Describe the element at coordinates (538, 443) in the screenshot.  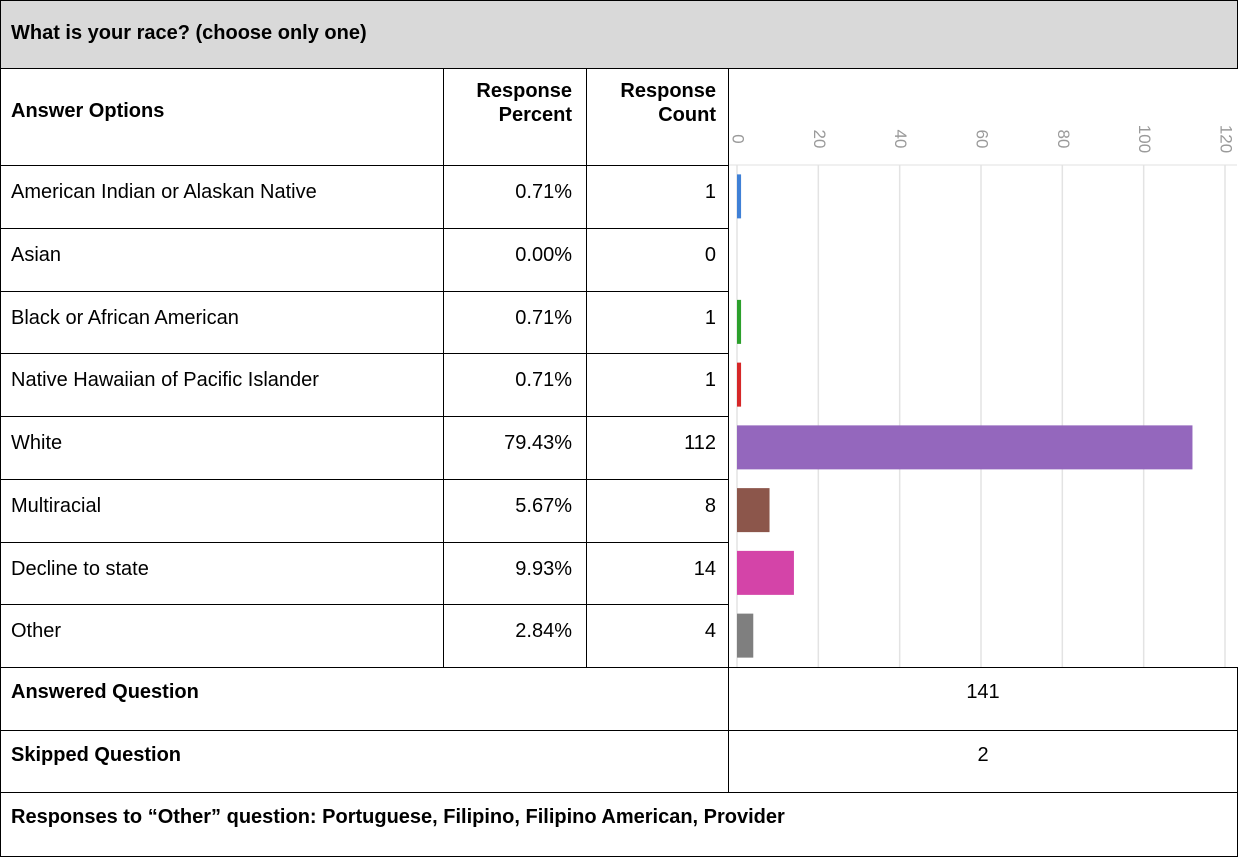
I see `percent-cell-text: 79.43%` at that location.